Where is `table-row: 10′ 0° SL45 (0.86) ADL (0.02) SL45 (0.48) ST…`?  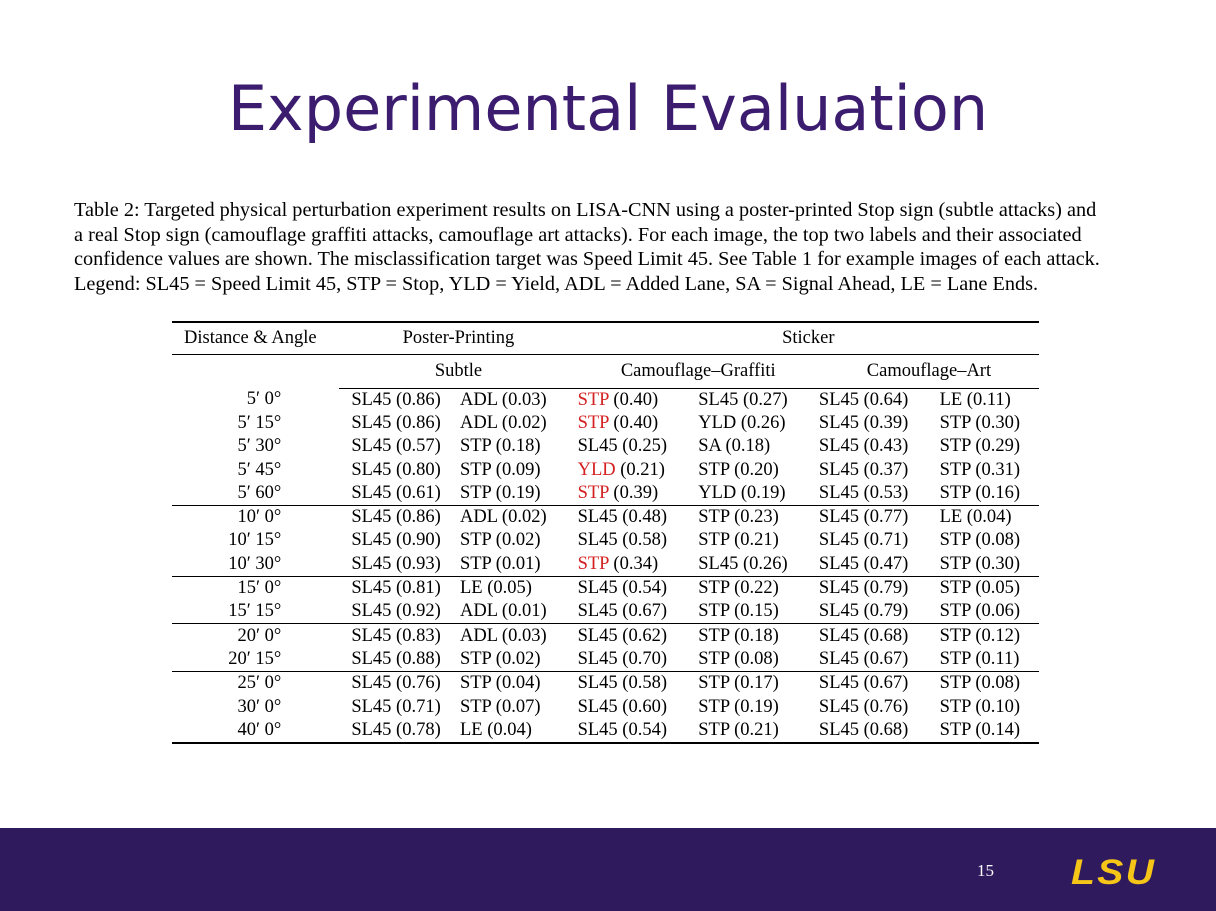
table-row: 10′ 0° SL45 (0.86) ADL (0.02) SL45 (0.48) ST… is located at coordinates (605, 517).